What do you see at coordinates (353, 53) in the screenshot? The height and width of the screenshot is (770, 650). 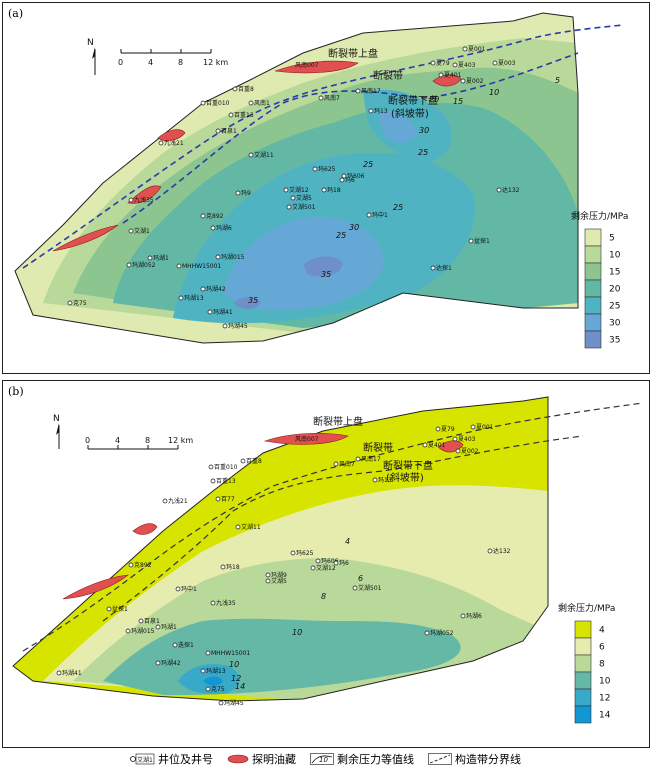 I see `zone-upper-label-a: 断裂带上盘` at bounding box center [353, 53].